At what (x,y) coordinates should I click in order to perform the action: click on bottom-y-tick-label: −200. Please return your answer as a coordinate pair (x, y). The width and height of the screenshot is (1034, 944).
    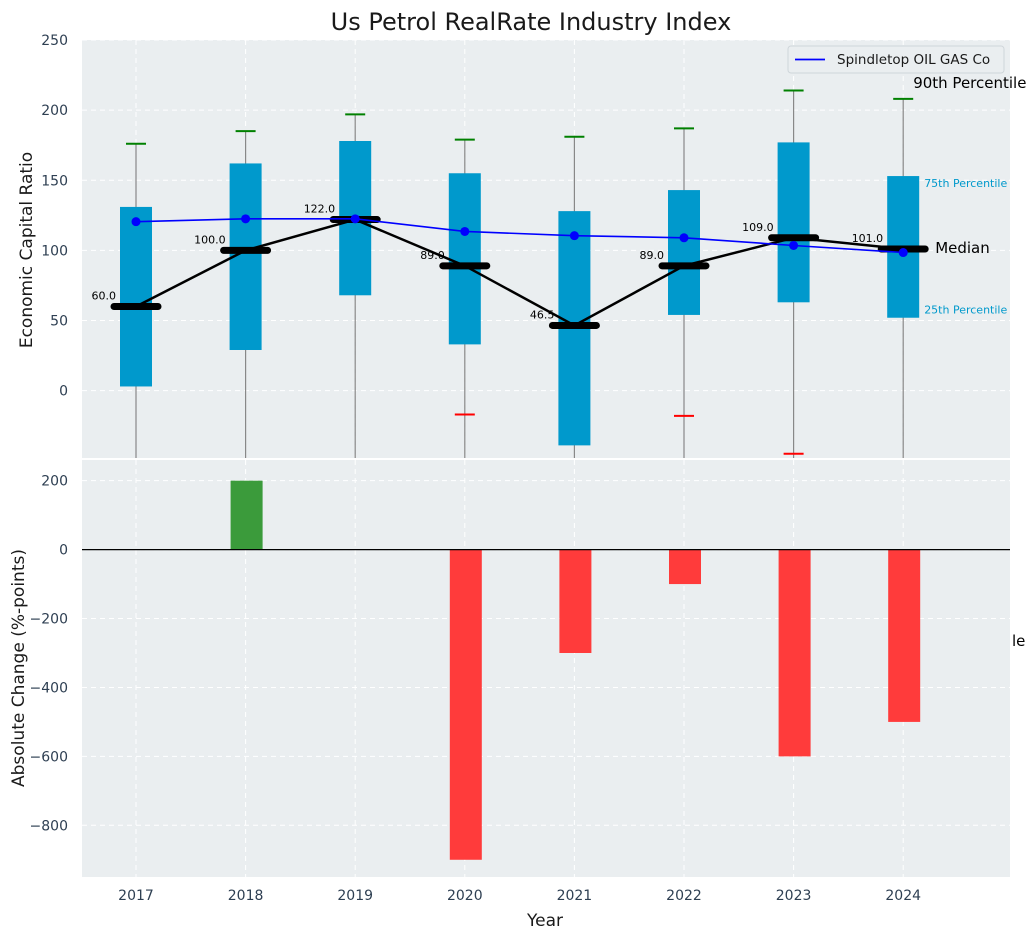
    Looking at the image, I should click on (49, 620).